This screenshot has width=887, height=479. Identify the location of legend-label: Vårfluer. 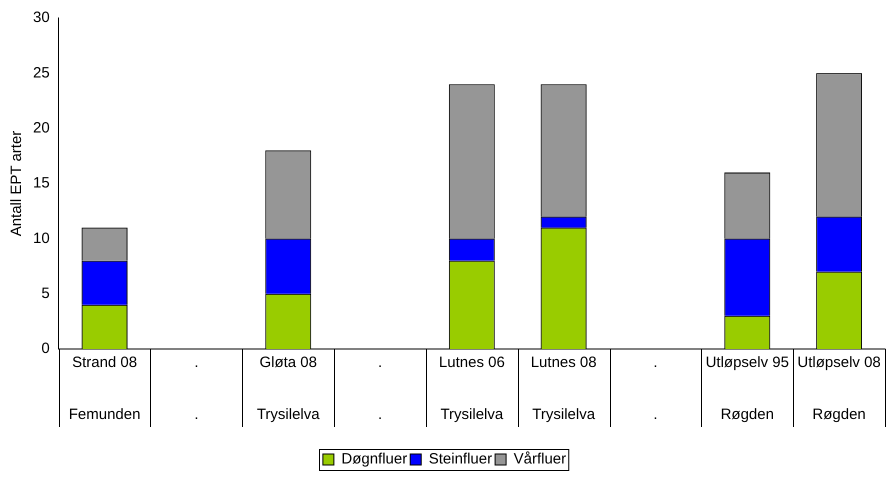
(540, 459).